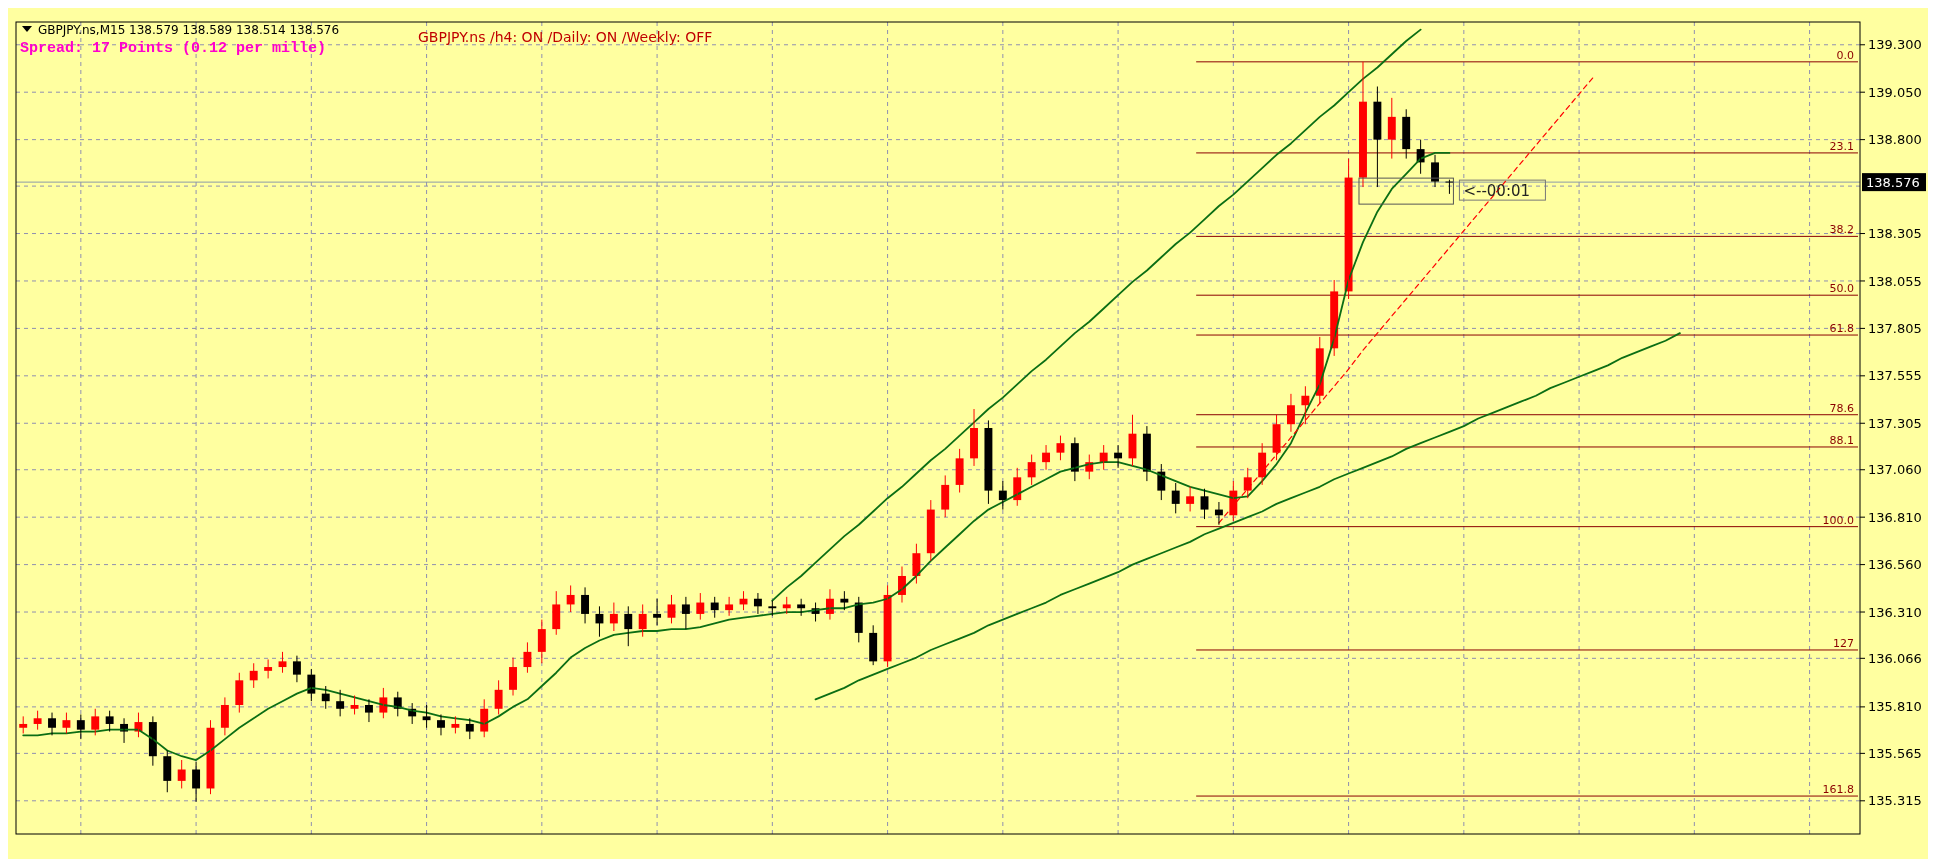  What do you see at coordinates (1895, 470) in the screenshot?
I see `y-tick-label: 137.060` at bounding box center [1895, 470].